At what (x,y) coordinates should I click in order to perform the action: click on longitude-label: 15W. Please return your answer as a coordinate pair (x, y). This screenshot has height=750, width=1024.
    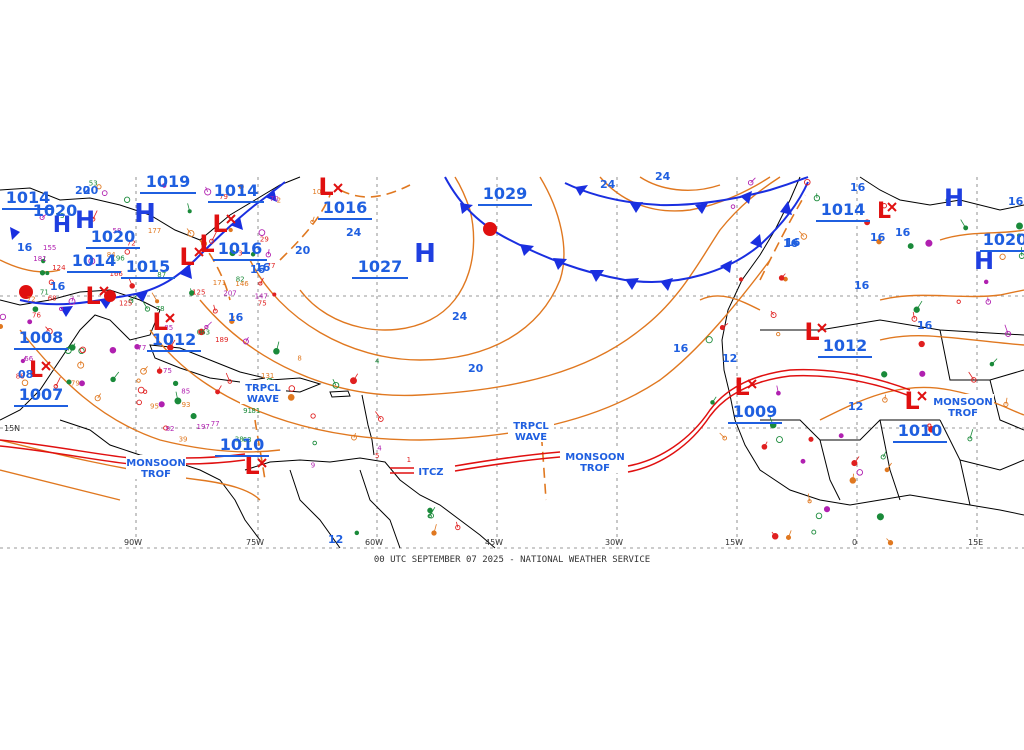
    Looking at the image, I should click on (734, 542).